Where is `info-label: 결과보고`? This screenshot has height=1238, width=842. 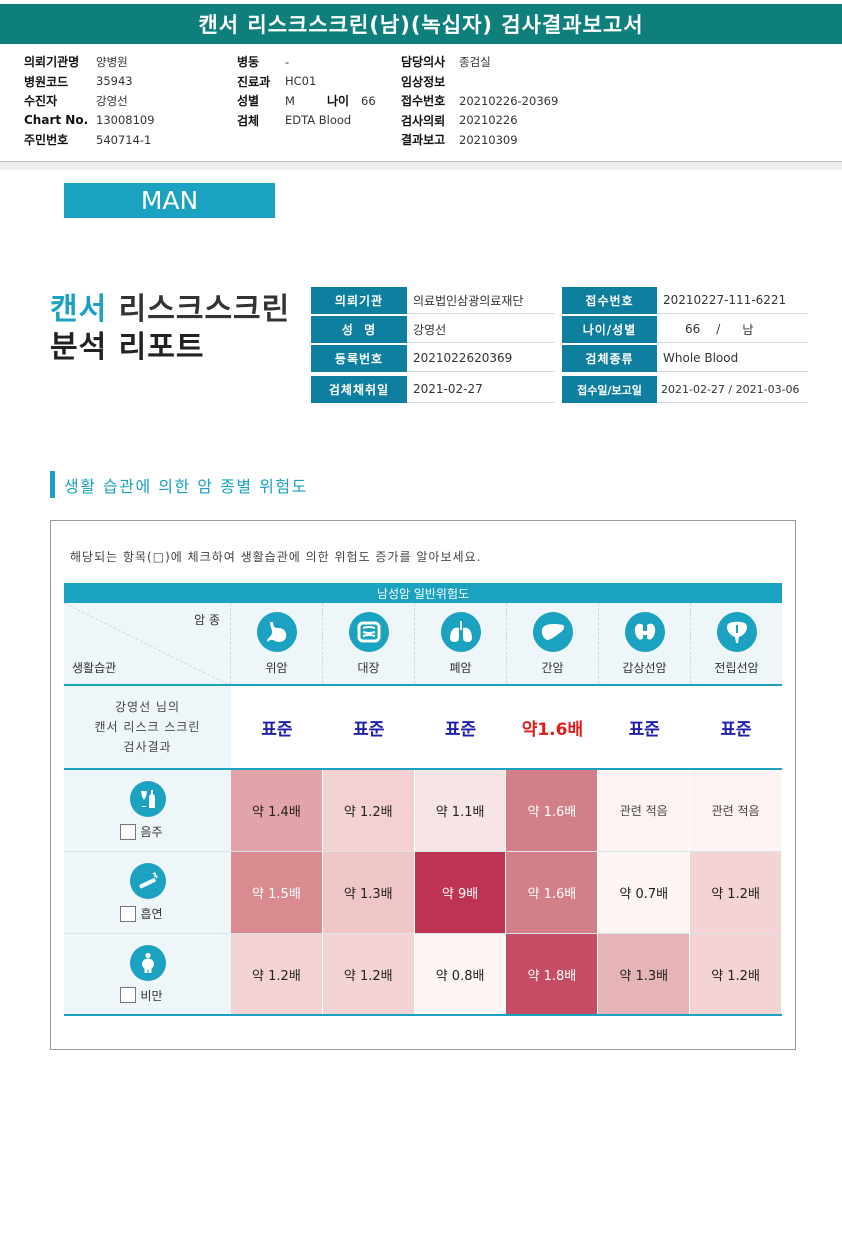
info-label: 결과보고 is located at coordinates (423, 140).